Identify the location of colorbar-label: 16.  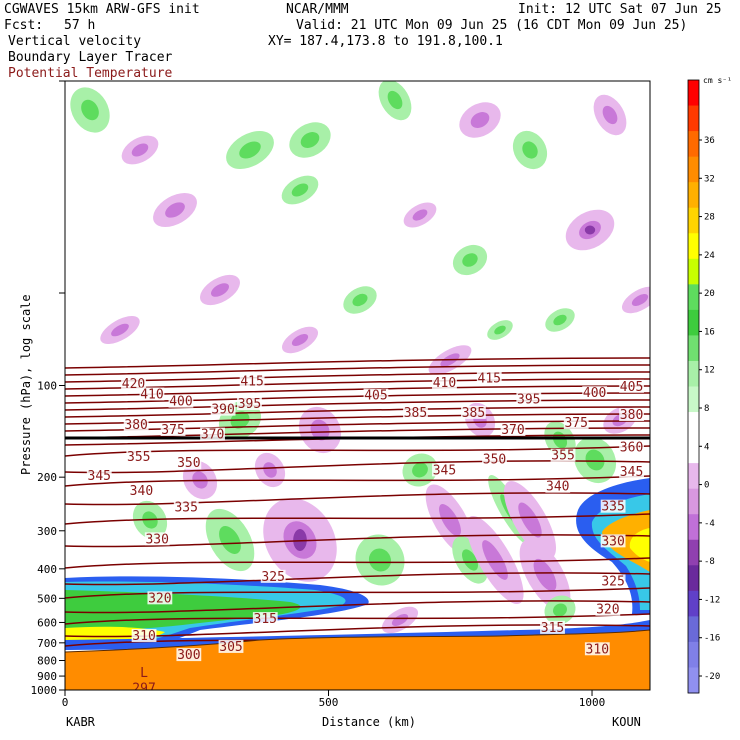
(709, 332).